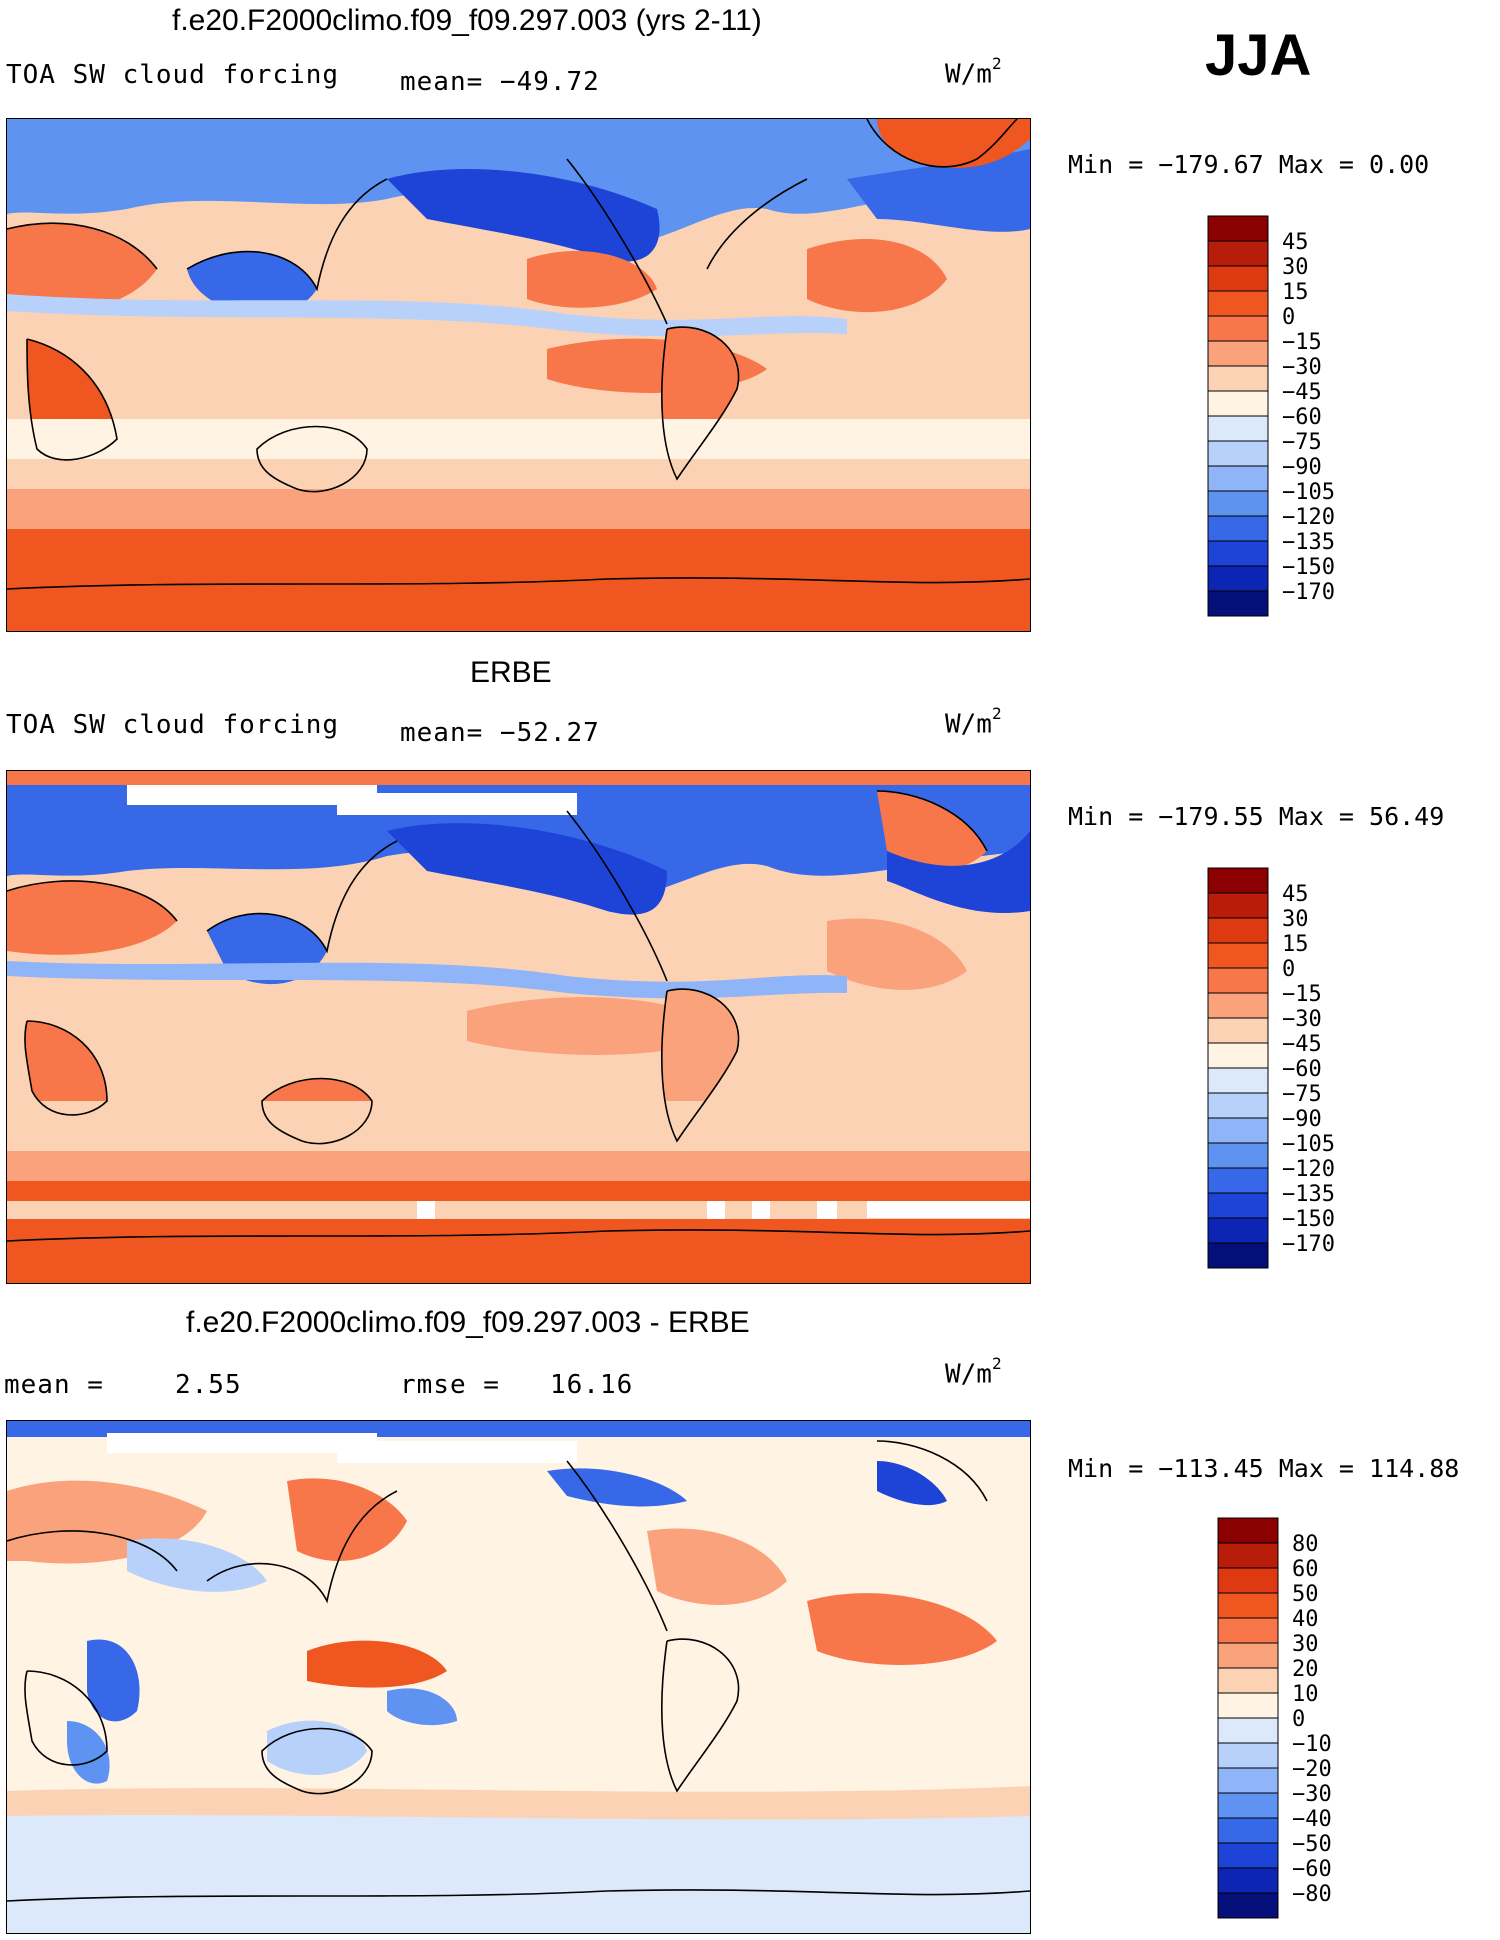  I want to click on panel1-units: W/m2, so click(973, 72).